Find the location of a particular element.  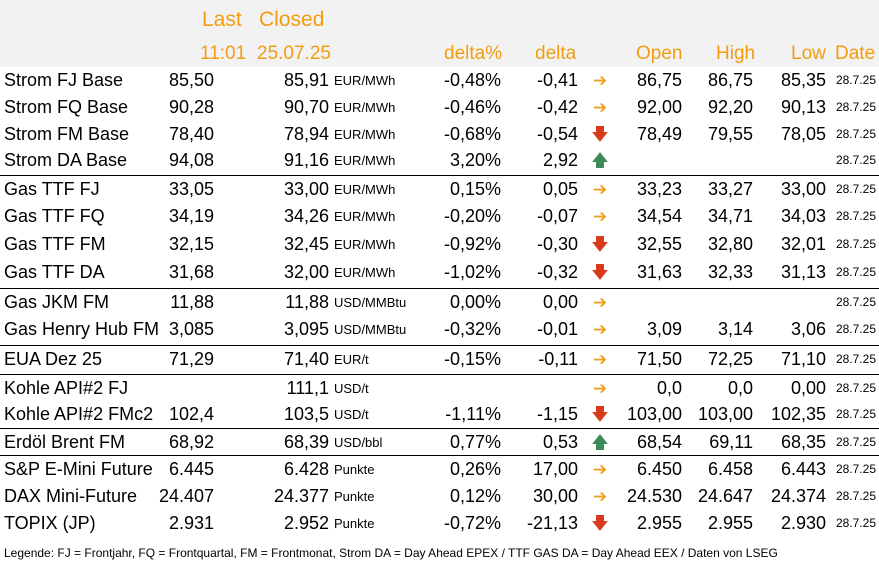

open-value: 6.450 is located at coordinates (659, 469).